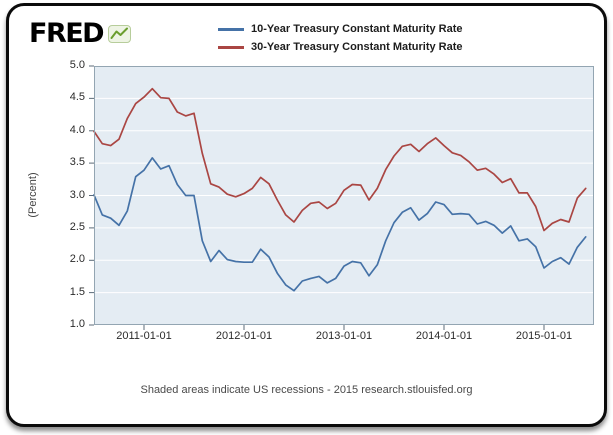 The height and width of the screenshot is (435, 613). Describe the element at coordinates (444, 336) in the screenshot. I see `x-tick-label: 2014-01-01` at that location.